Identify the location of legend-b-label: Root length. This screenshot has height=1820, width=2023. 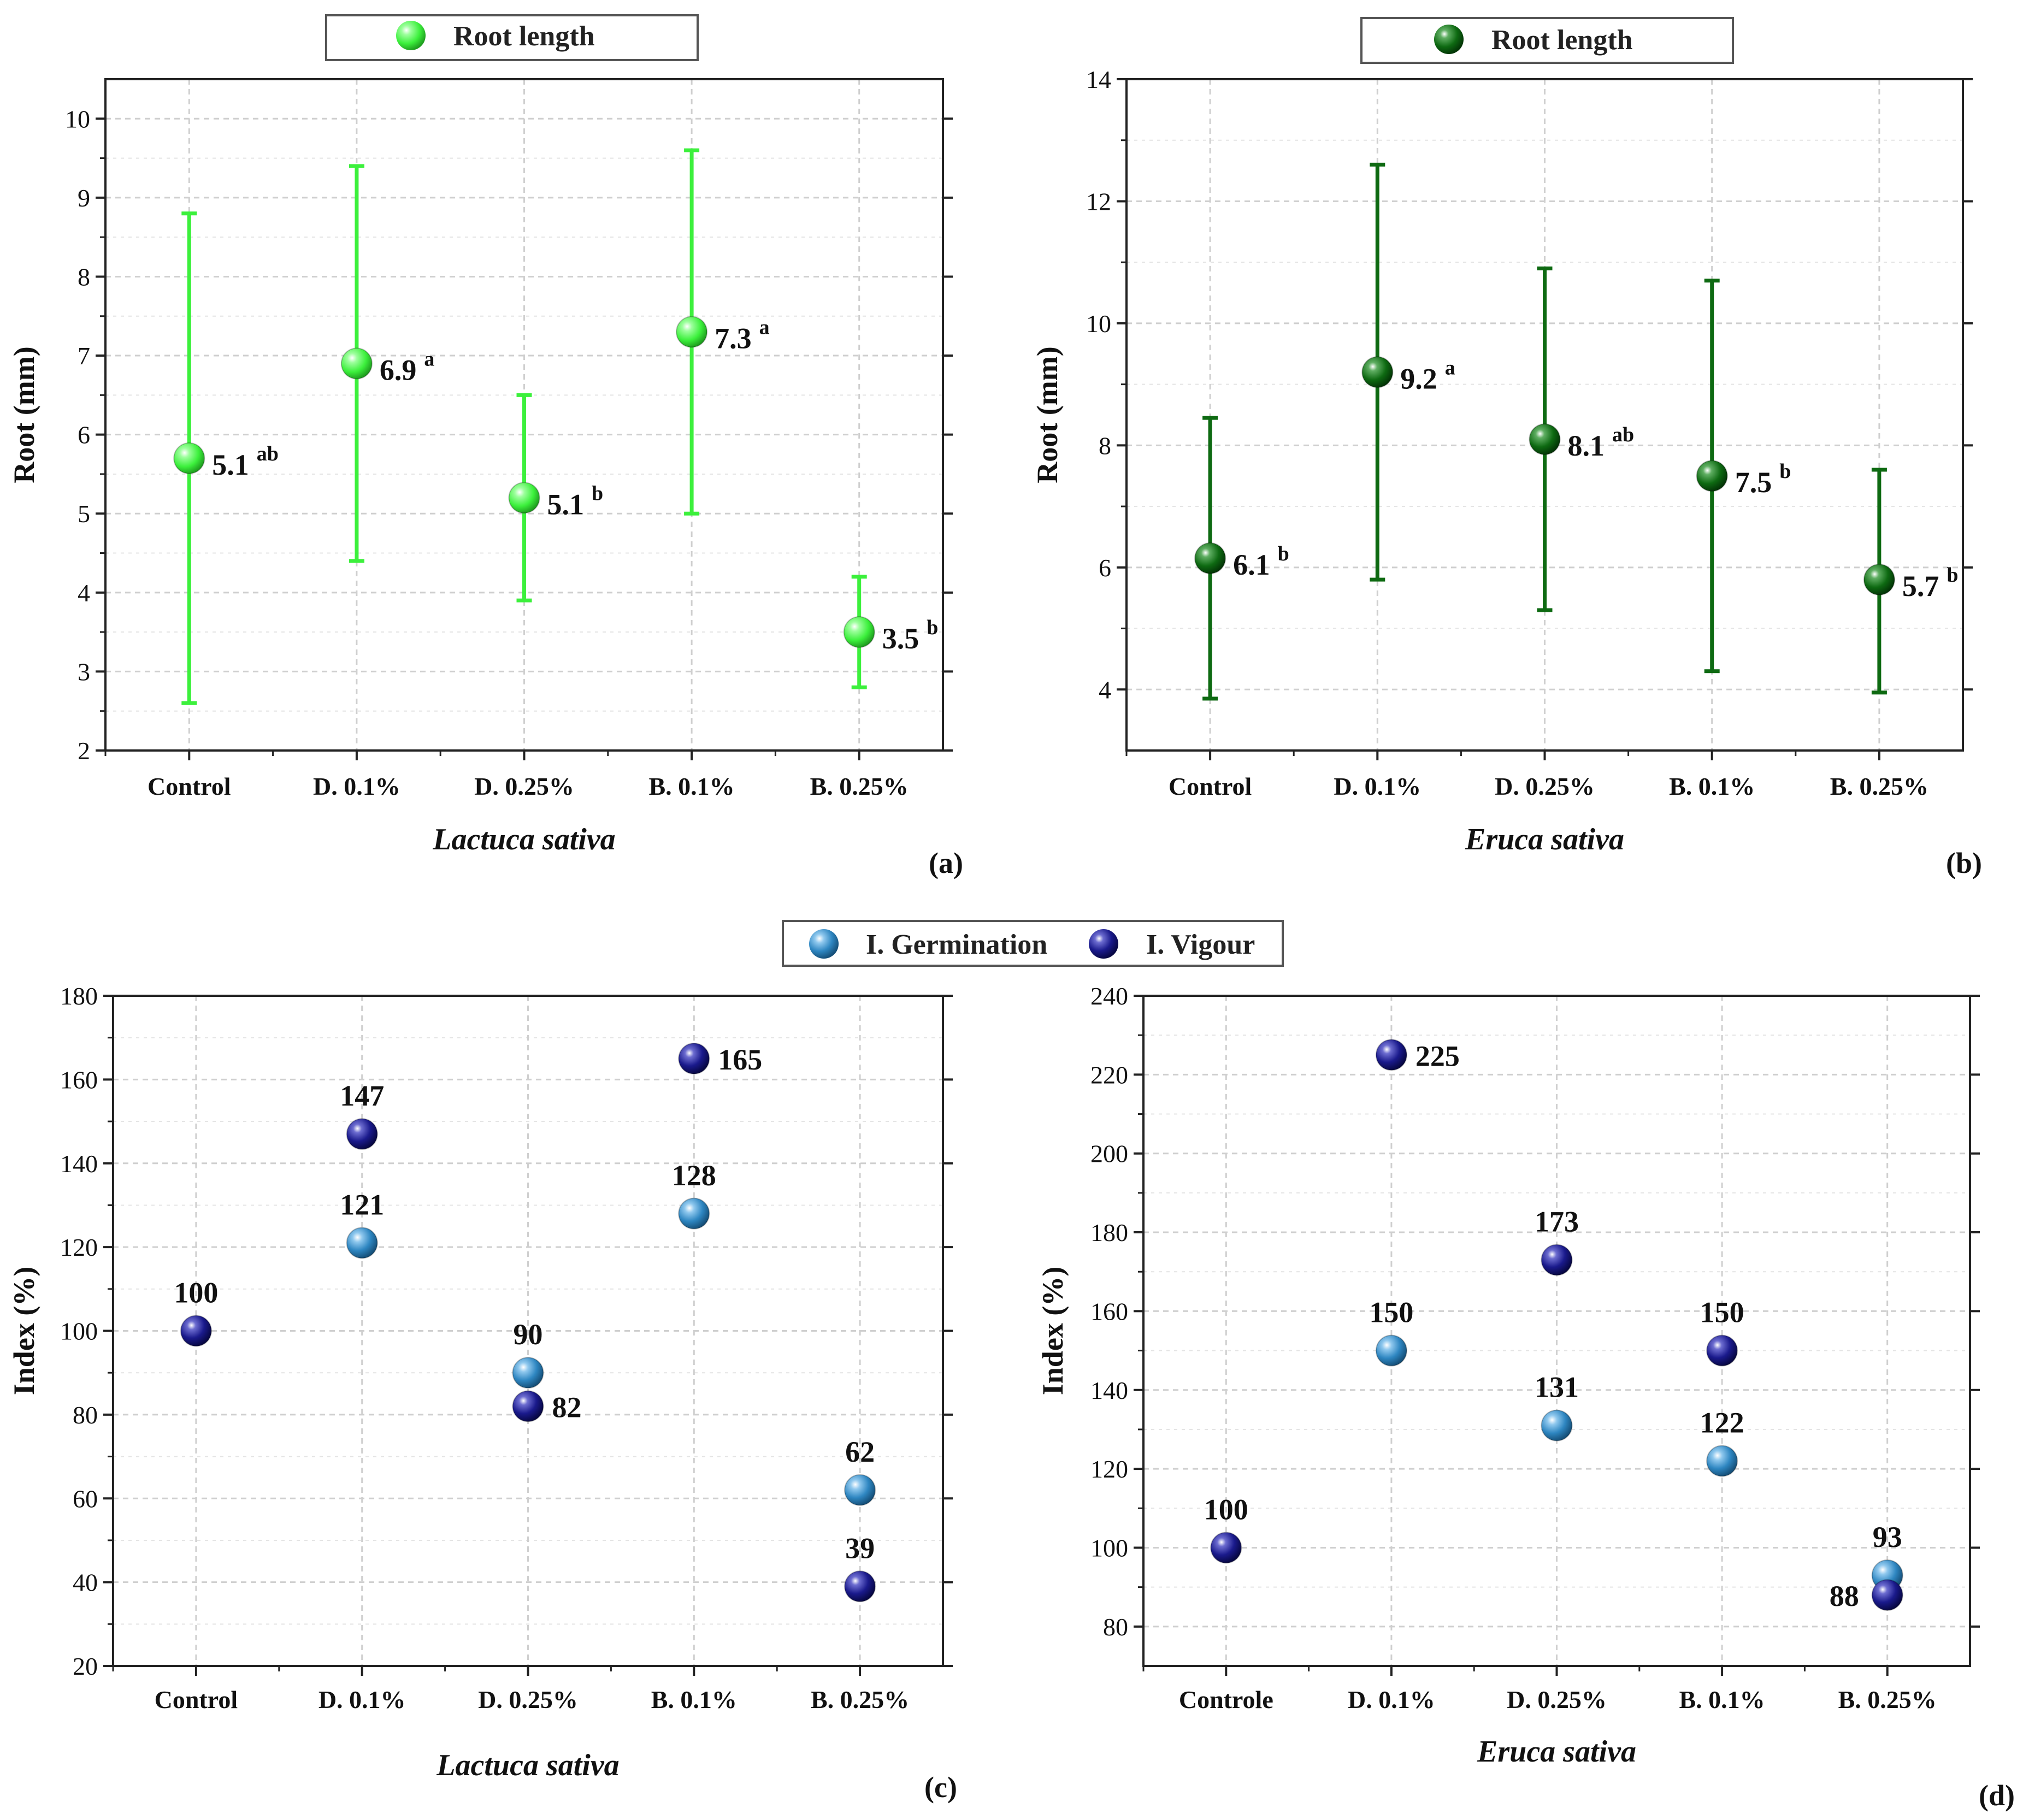
(1562, 40).